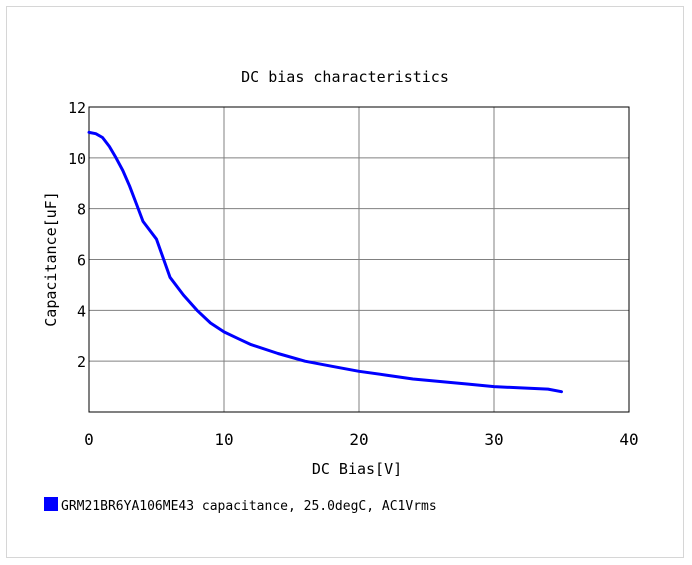 Image resolution: width=692 pixels, height=565 pixels. Describe the element at coordinates (81, 210) in the screenshot. I see `y-tick-label: 8` at that location.